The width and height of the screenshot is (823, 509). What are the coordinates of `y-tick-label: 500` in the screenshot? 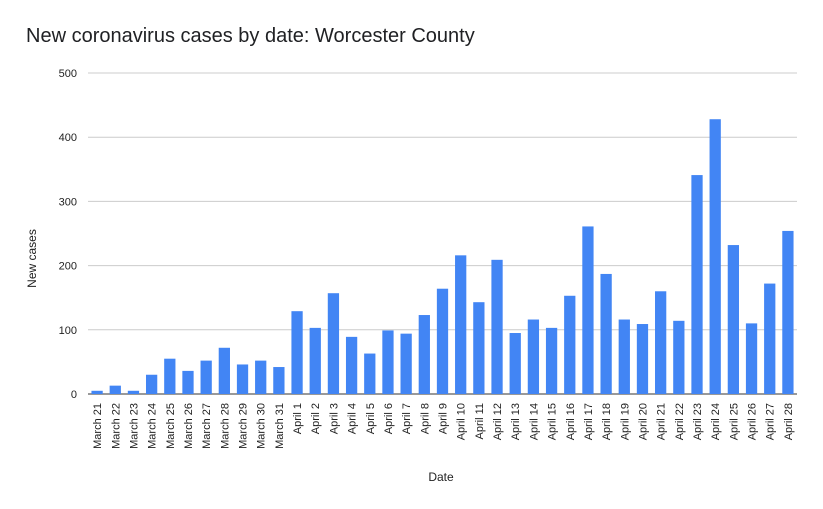 It's located at (68, 74).